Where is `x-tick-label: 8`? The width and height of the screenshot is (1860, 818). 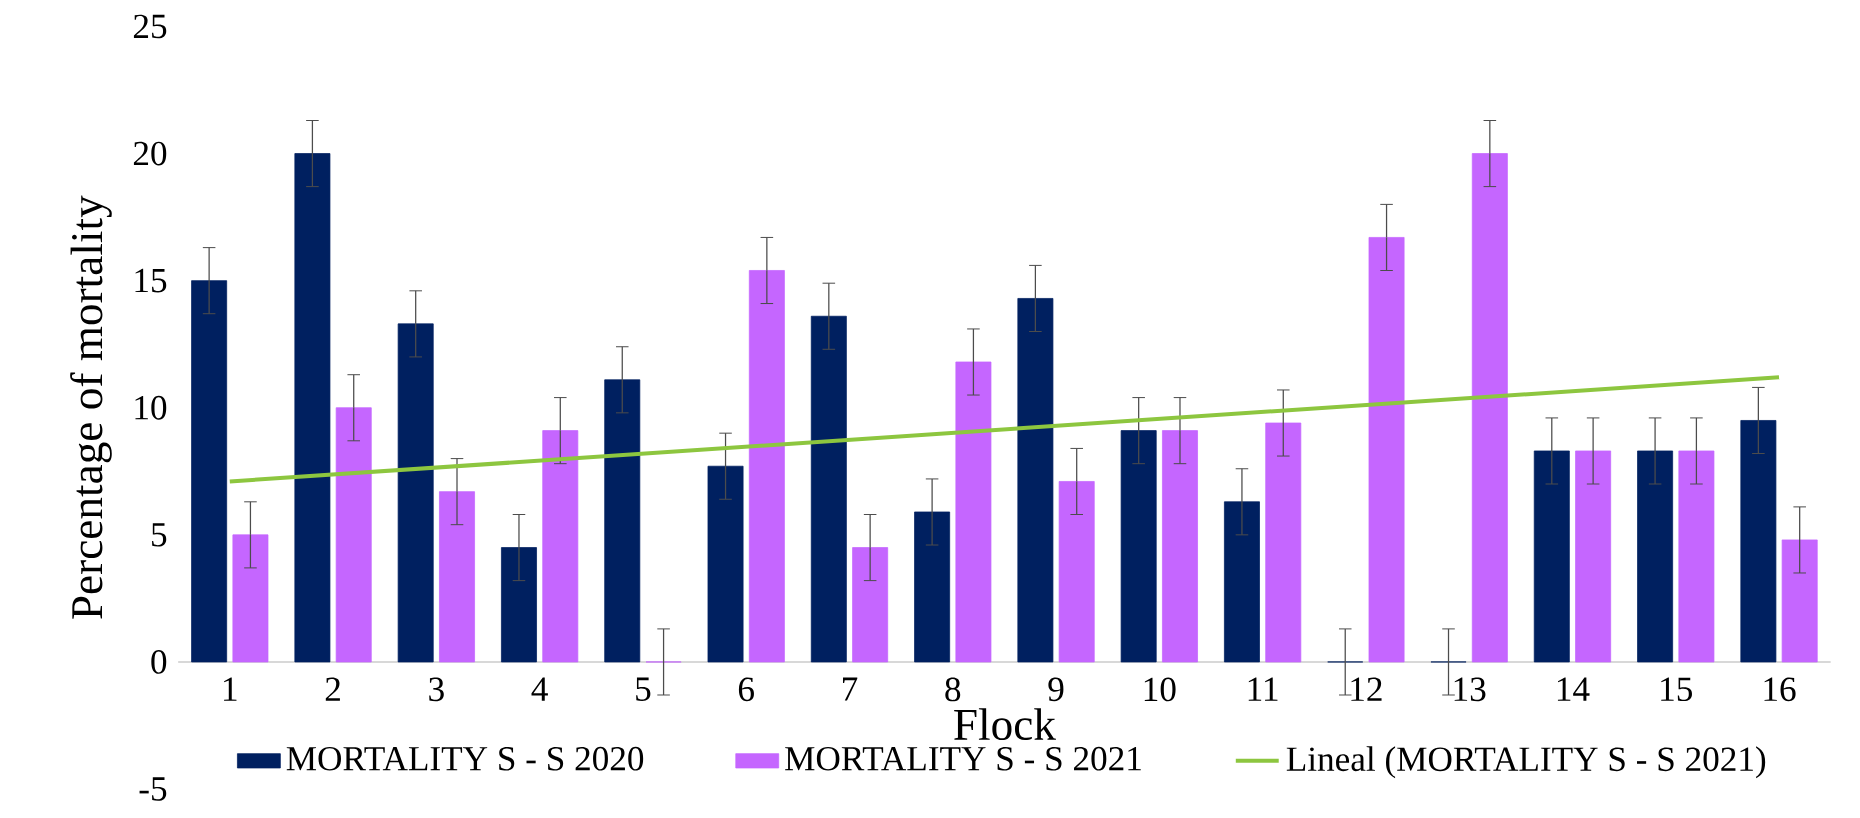
x-tick-label: 8 is located at coordinates (953, 689).